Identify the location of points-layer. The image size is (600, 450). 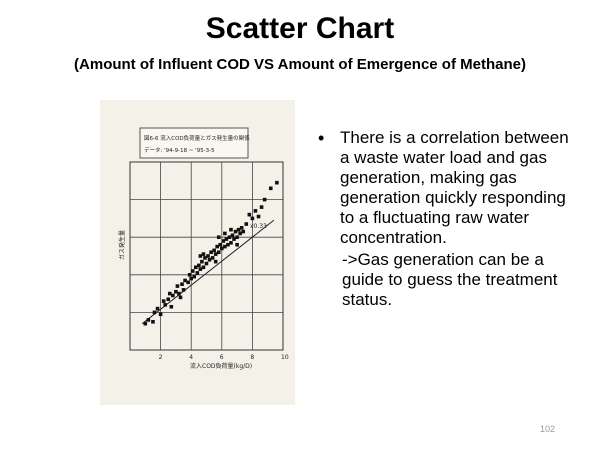
(211, 253).